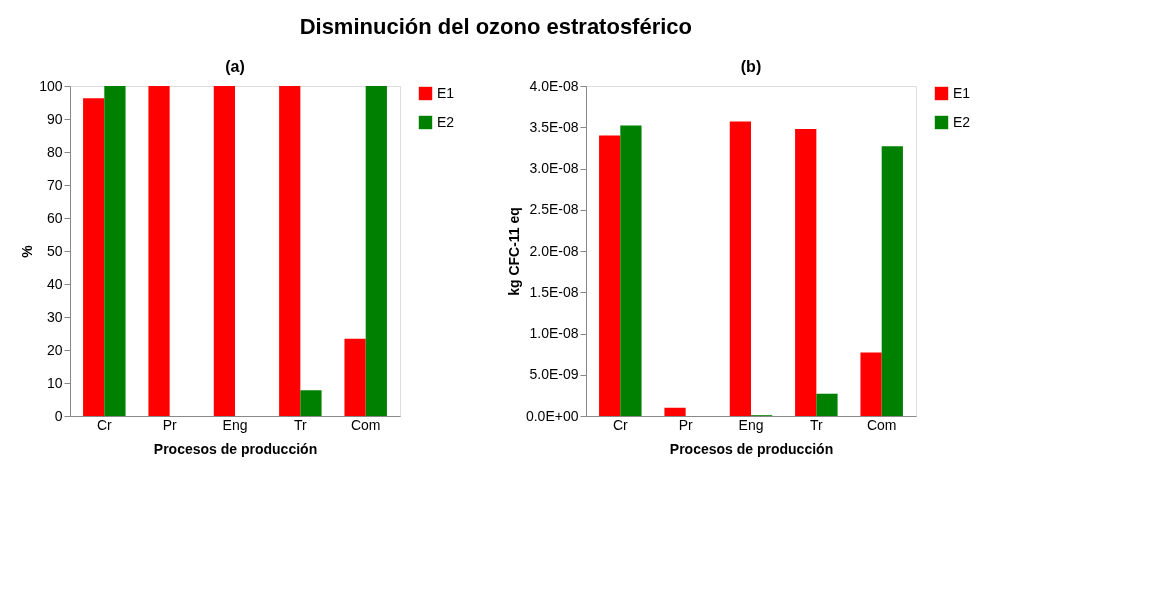 The height and width of the screenshot is (609, 1168). What do you see at coordinates (54, 250) in the screenshot?
I see `y-tick-label: 50` at bounding box center [54, 250].